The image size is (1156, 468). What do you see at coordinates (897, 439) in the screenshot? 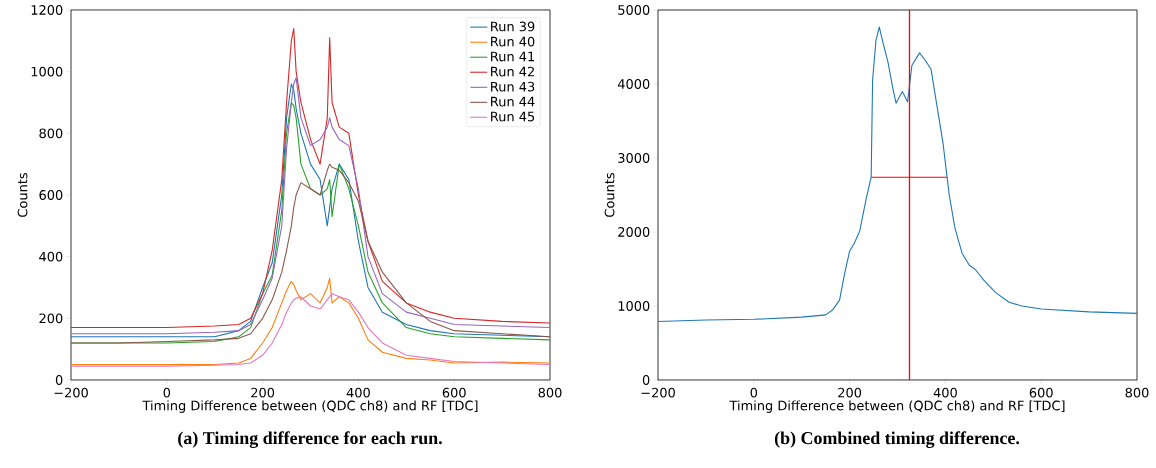
I see `text: (b) Combined timing difference.` at bounding box center [897, 439].